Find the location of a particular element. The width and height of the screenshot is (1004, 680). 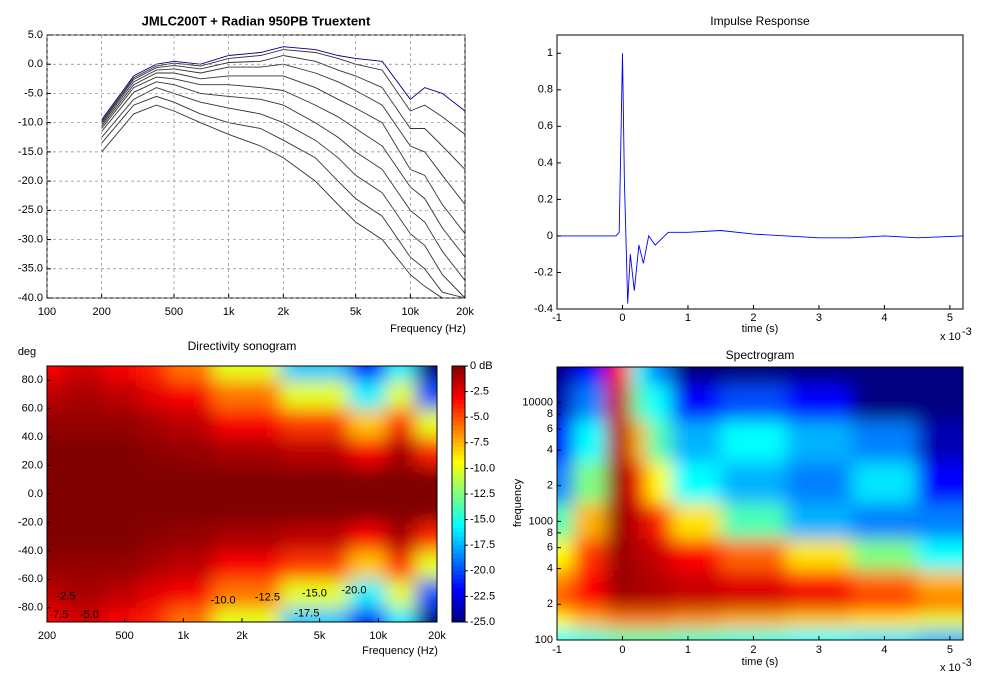

contour-label: -20.0 is located at coordinates (353, 591).